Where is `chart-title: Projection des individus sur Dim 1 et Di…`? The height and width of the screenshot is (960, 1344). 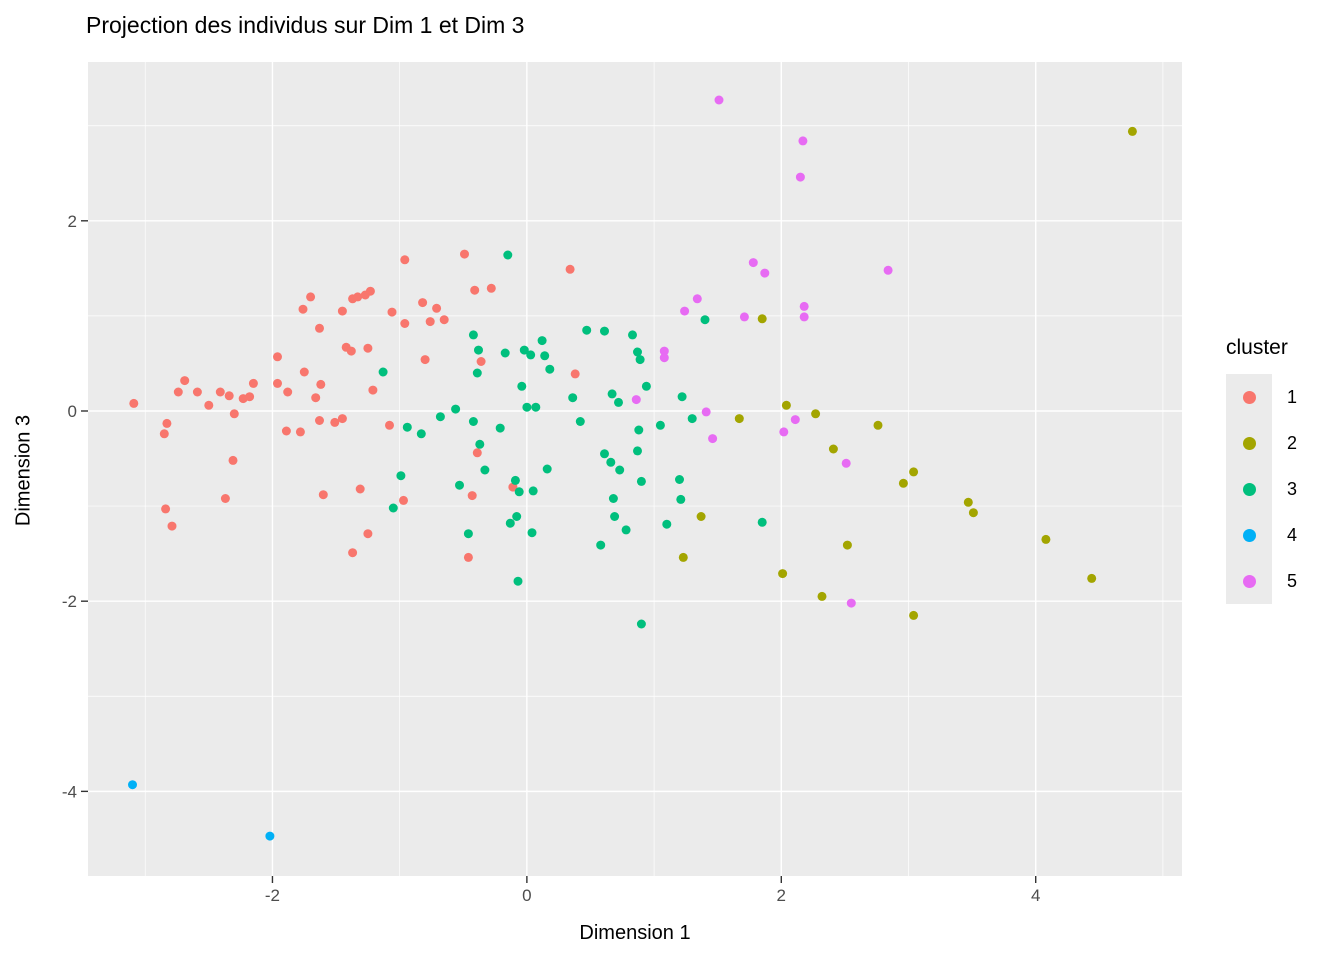 chart-title: Projection des individus sur Dim 1 et Di… is located at coordinates (305, 25).